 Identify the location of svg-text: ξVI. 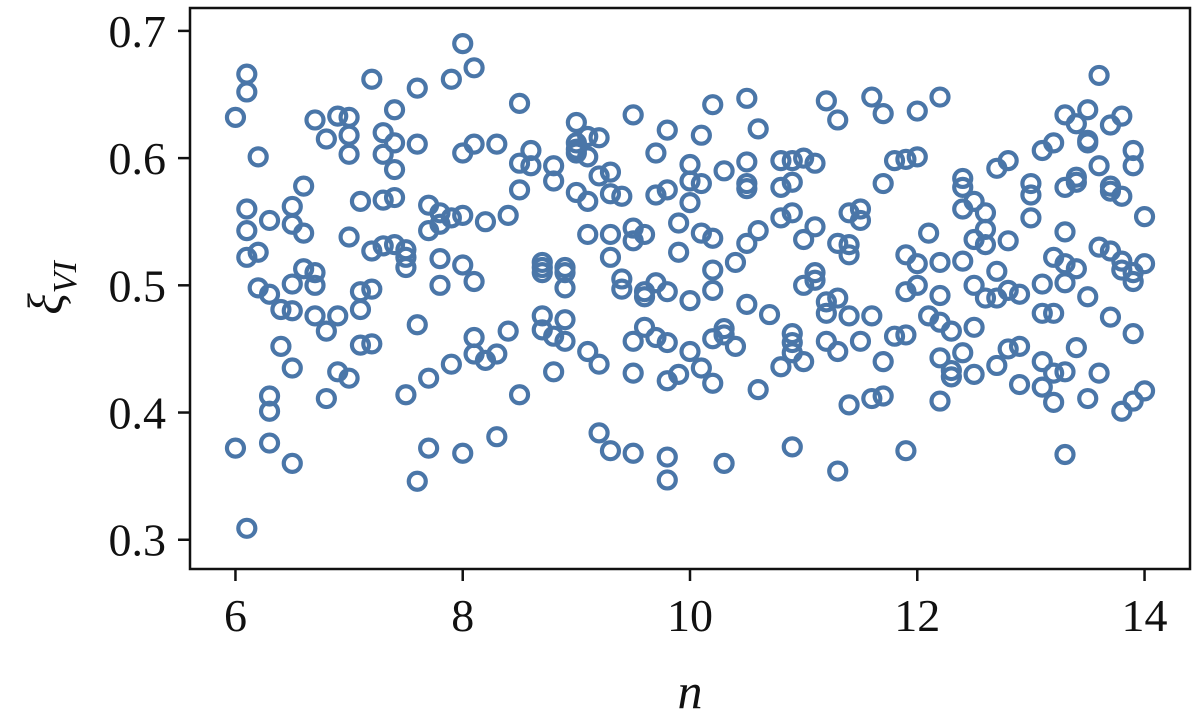
(50, 287).